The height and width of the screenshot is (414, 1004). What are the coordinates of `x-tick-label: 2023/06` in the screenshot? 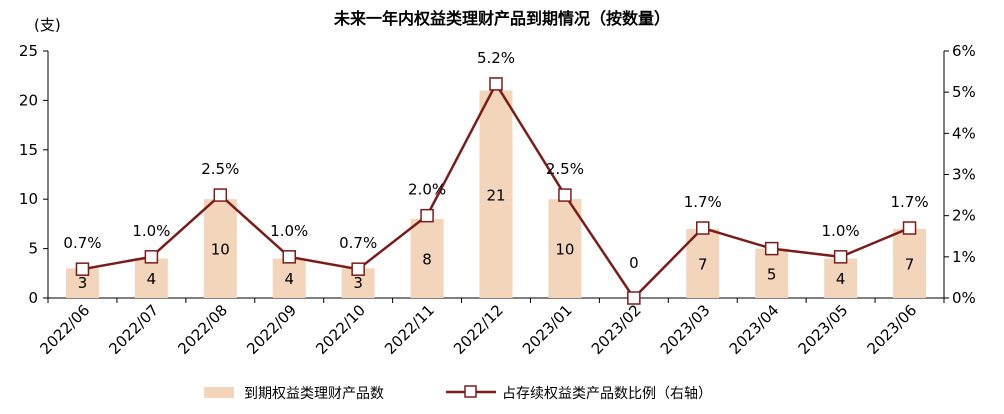 It's located at (892, 329).